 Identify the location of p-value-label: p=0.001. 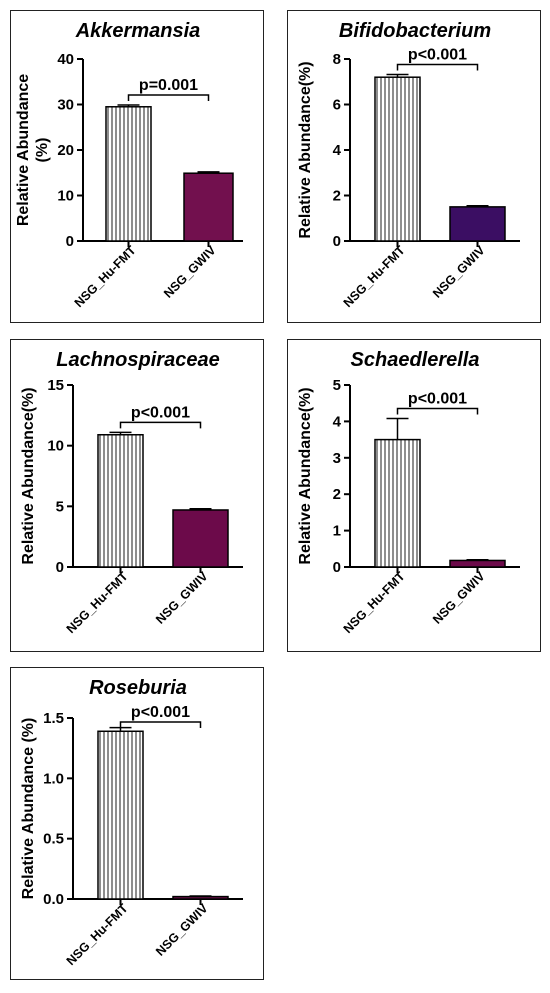
(168, 85).